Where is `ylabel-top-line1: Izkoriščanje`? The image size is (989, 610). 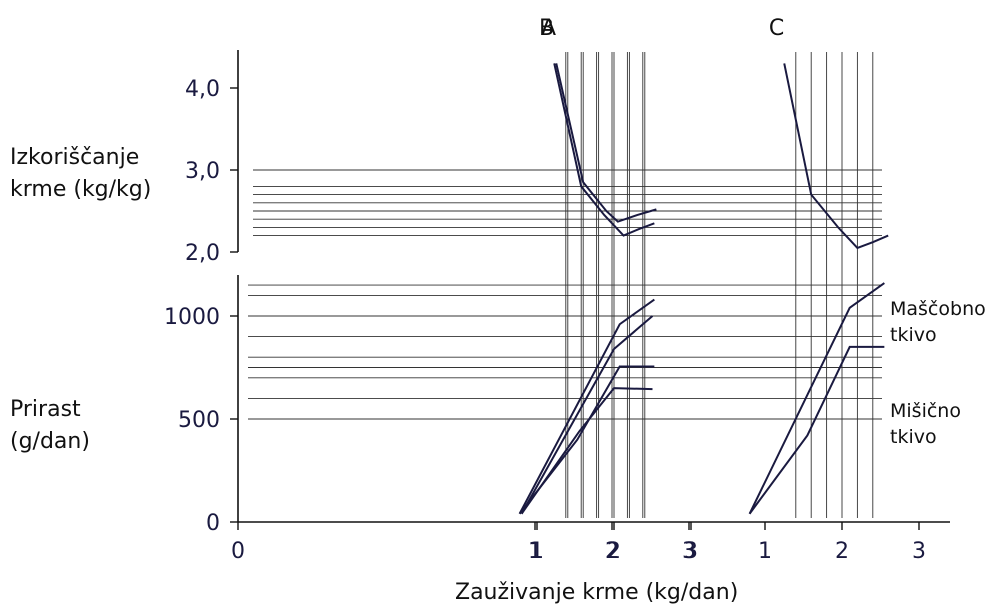
ylabel-top-line1: Izkoriščanje is located at coordinates (75, 157).